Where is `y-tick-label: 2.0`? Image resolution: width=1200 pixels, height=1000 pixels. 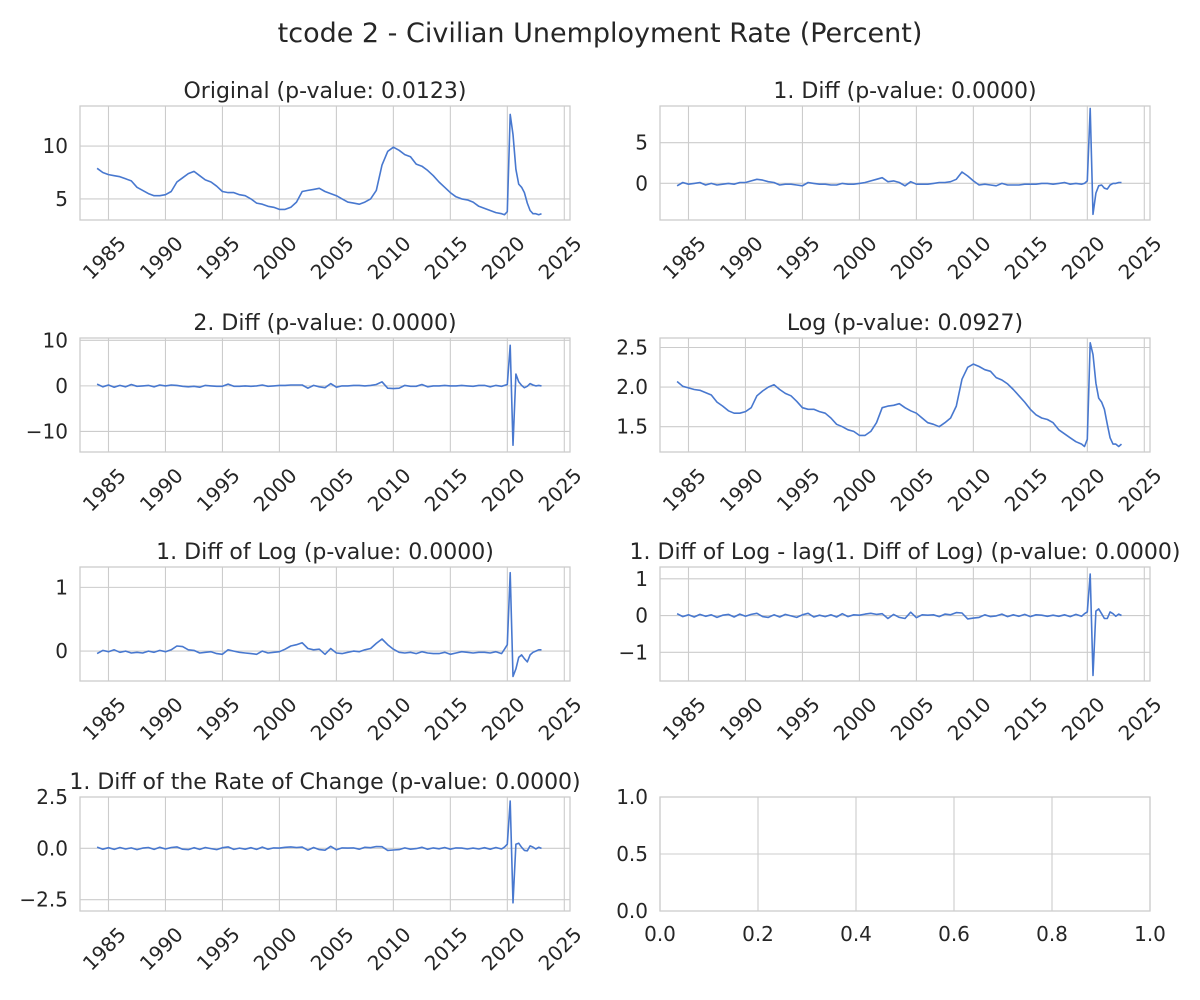 y-tick-label: 2.0 is located at coordinates (632, 387).